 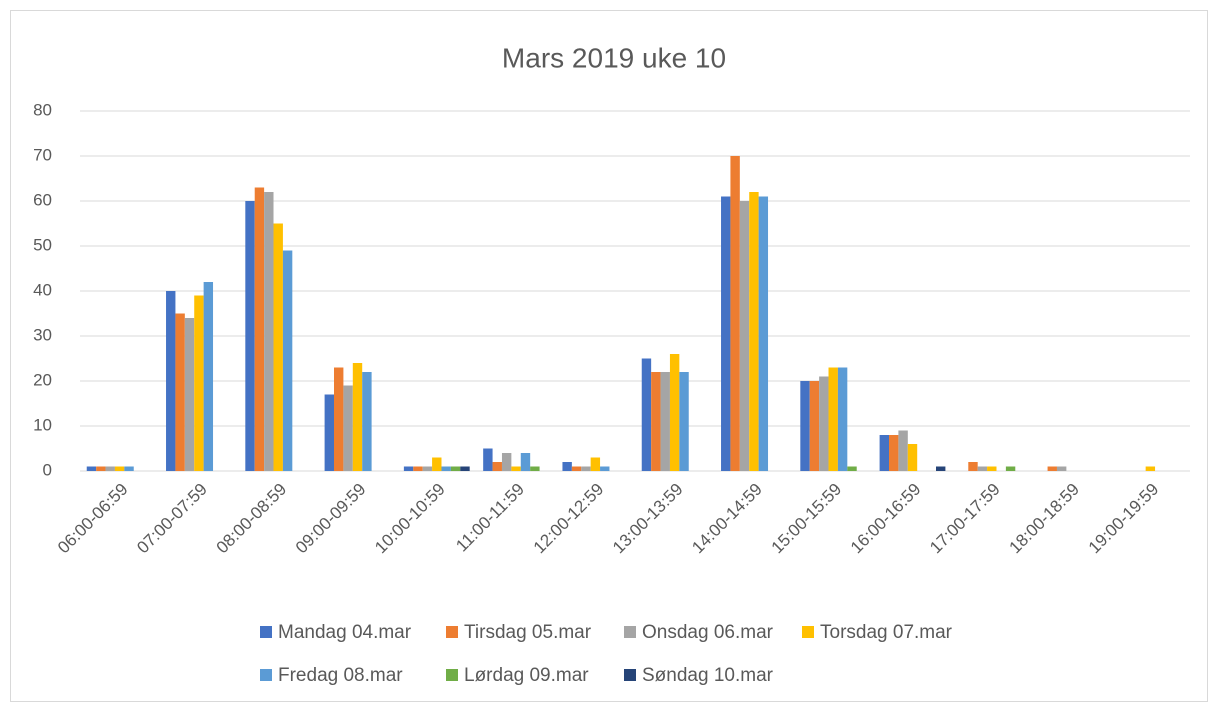 I want to click on y-tick-label: 40, so click(x=42, y=289).